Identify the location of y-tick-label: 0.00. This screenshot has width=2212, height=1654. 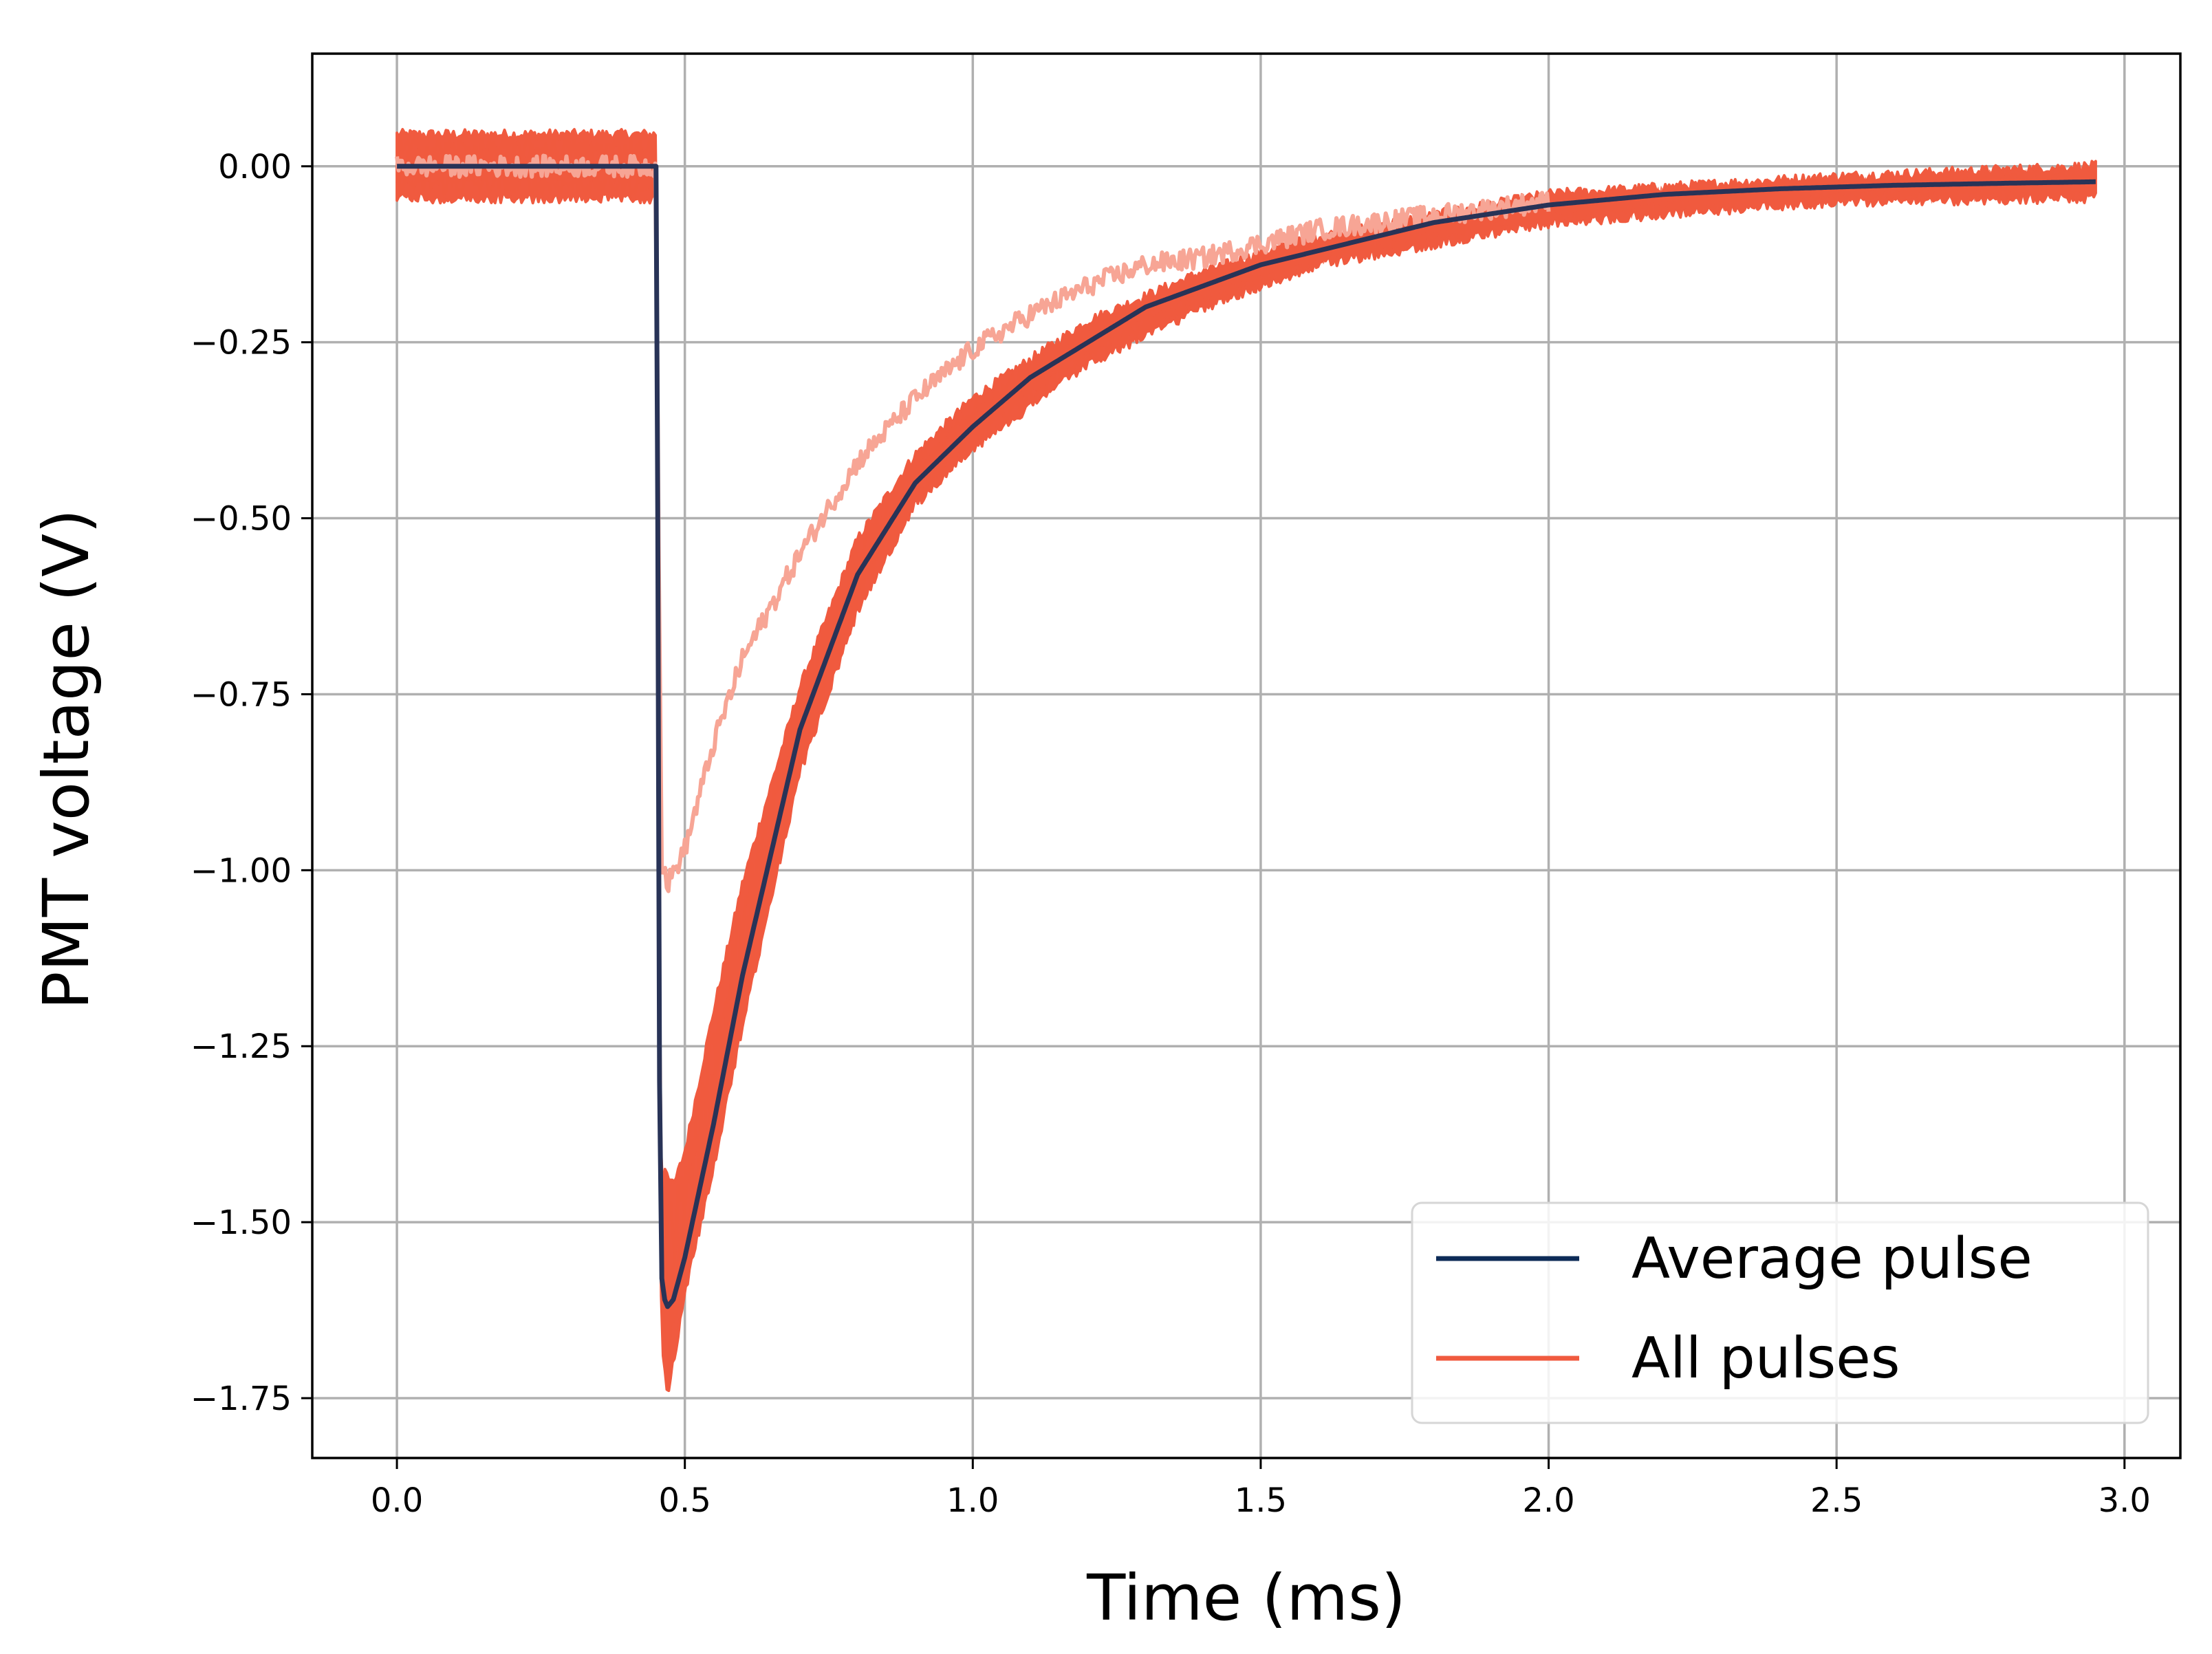
(255, 167).